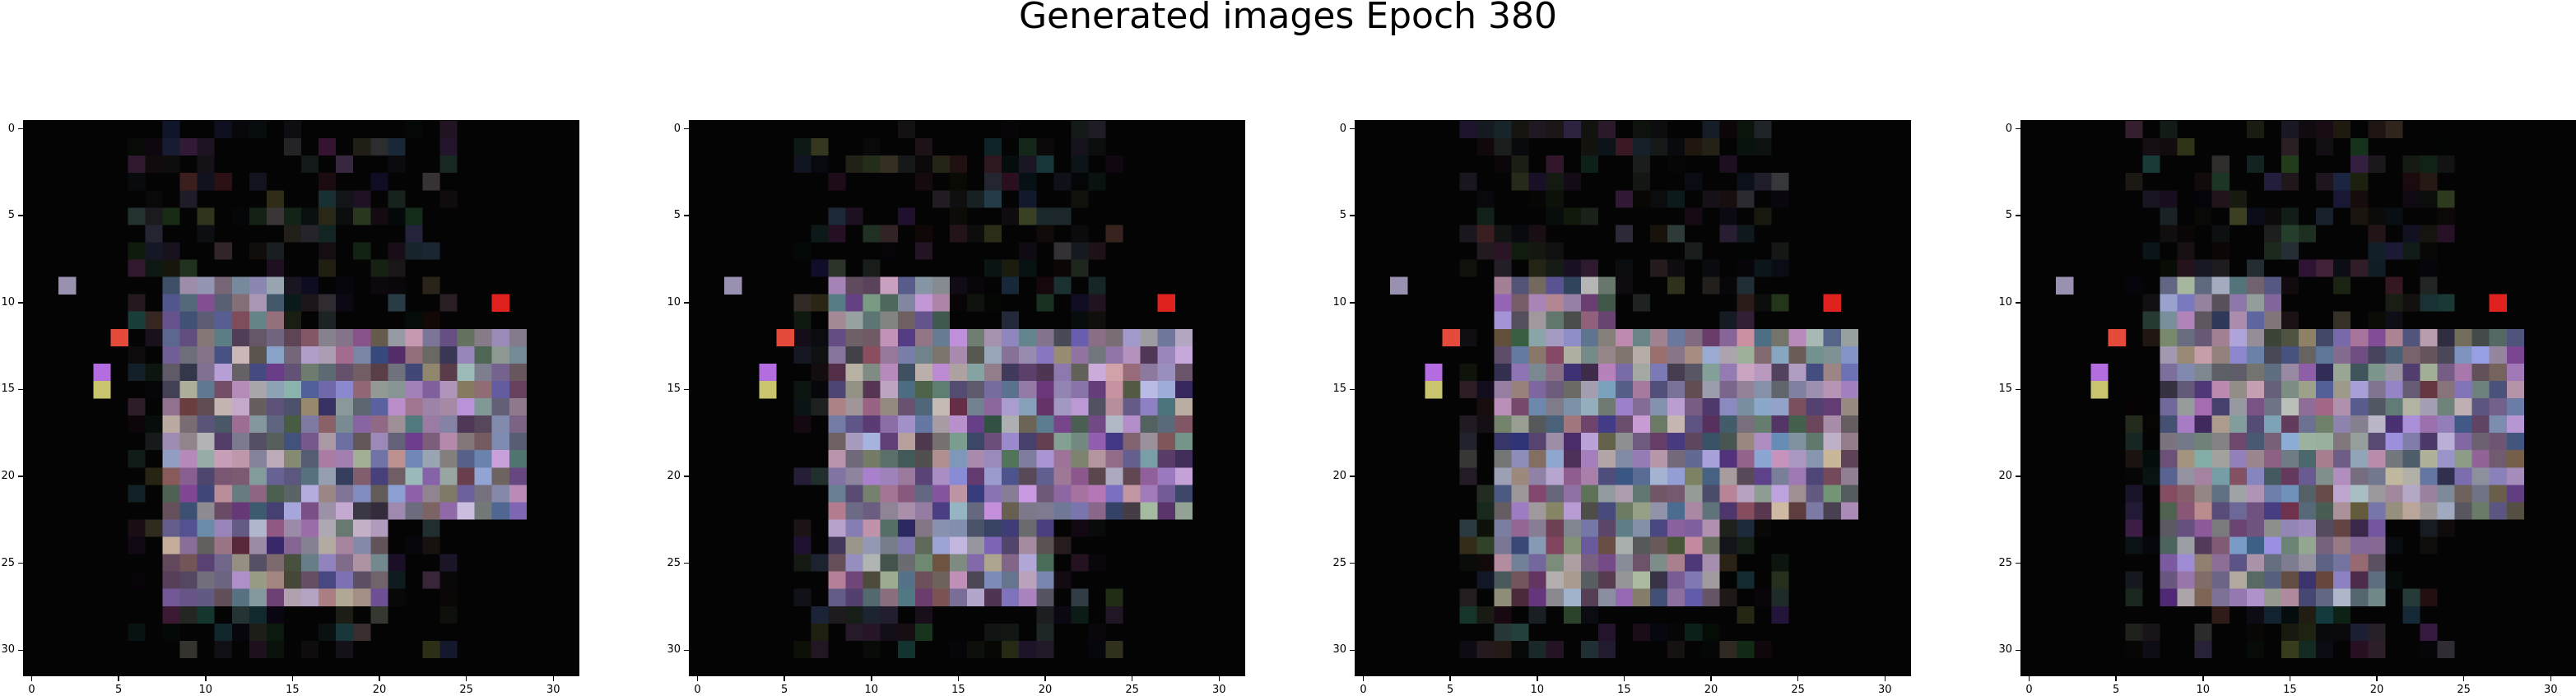  I want to click on y-tick-mark, so click(1352, 215).